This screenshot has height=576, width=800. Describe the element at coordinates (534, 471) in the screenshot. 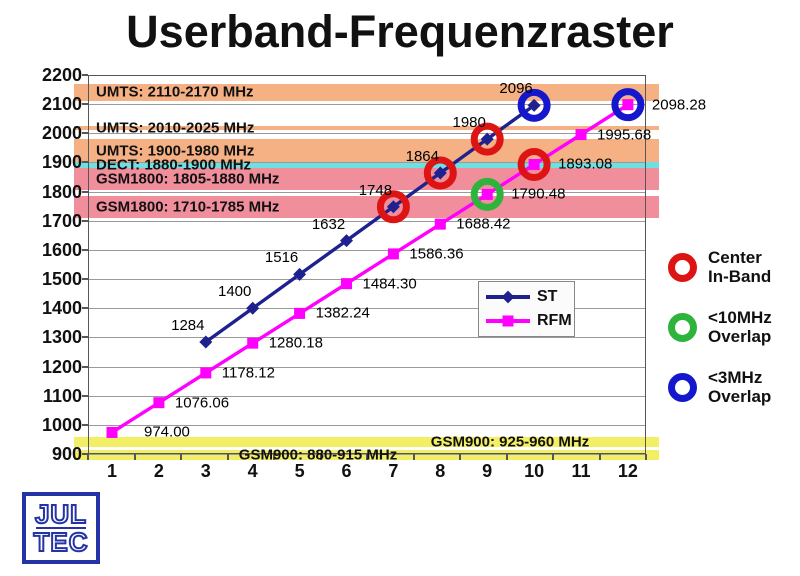

I see `x-axis-label: 10` at that location.